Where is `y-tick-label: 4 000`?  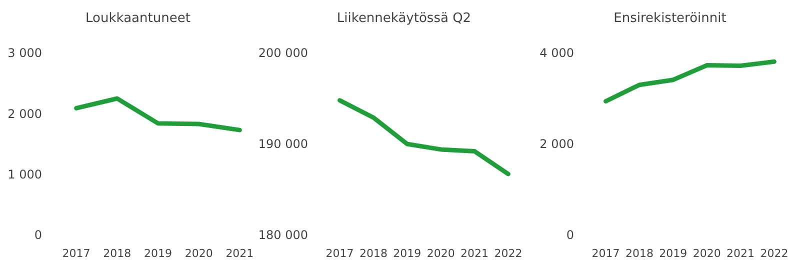
y-tick-label: 4 000 is located at coordinates (557, 53).